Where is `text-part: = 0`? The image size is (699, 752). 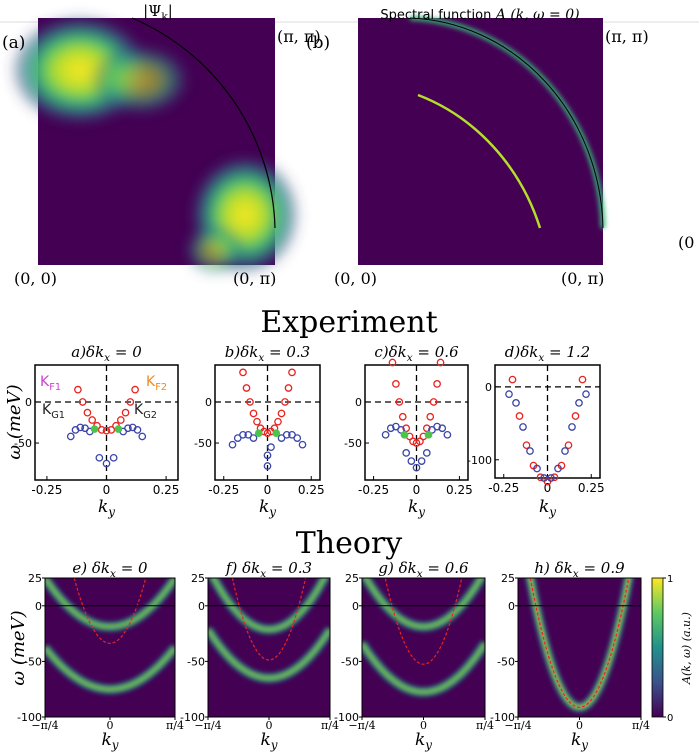 text-part: = 0 is located at coordinates (126, 352).